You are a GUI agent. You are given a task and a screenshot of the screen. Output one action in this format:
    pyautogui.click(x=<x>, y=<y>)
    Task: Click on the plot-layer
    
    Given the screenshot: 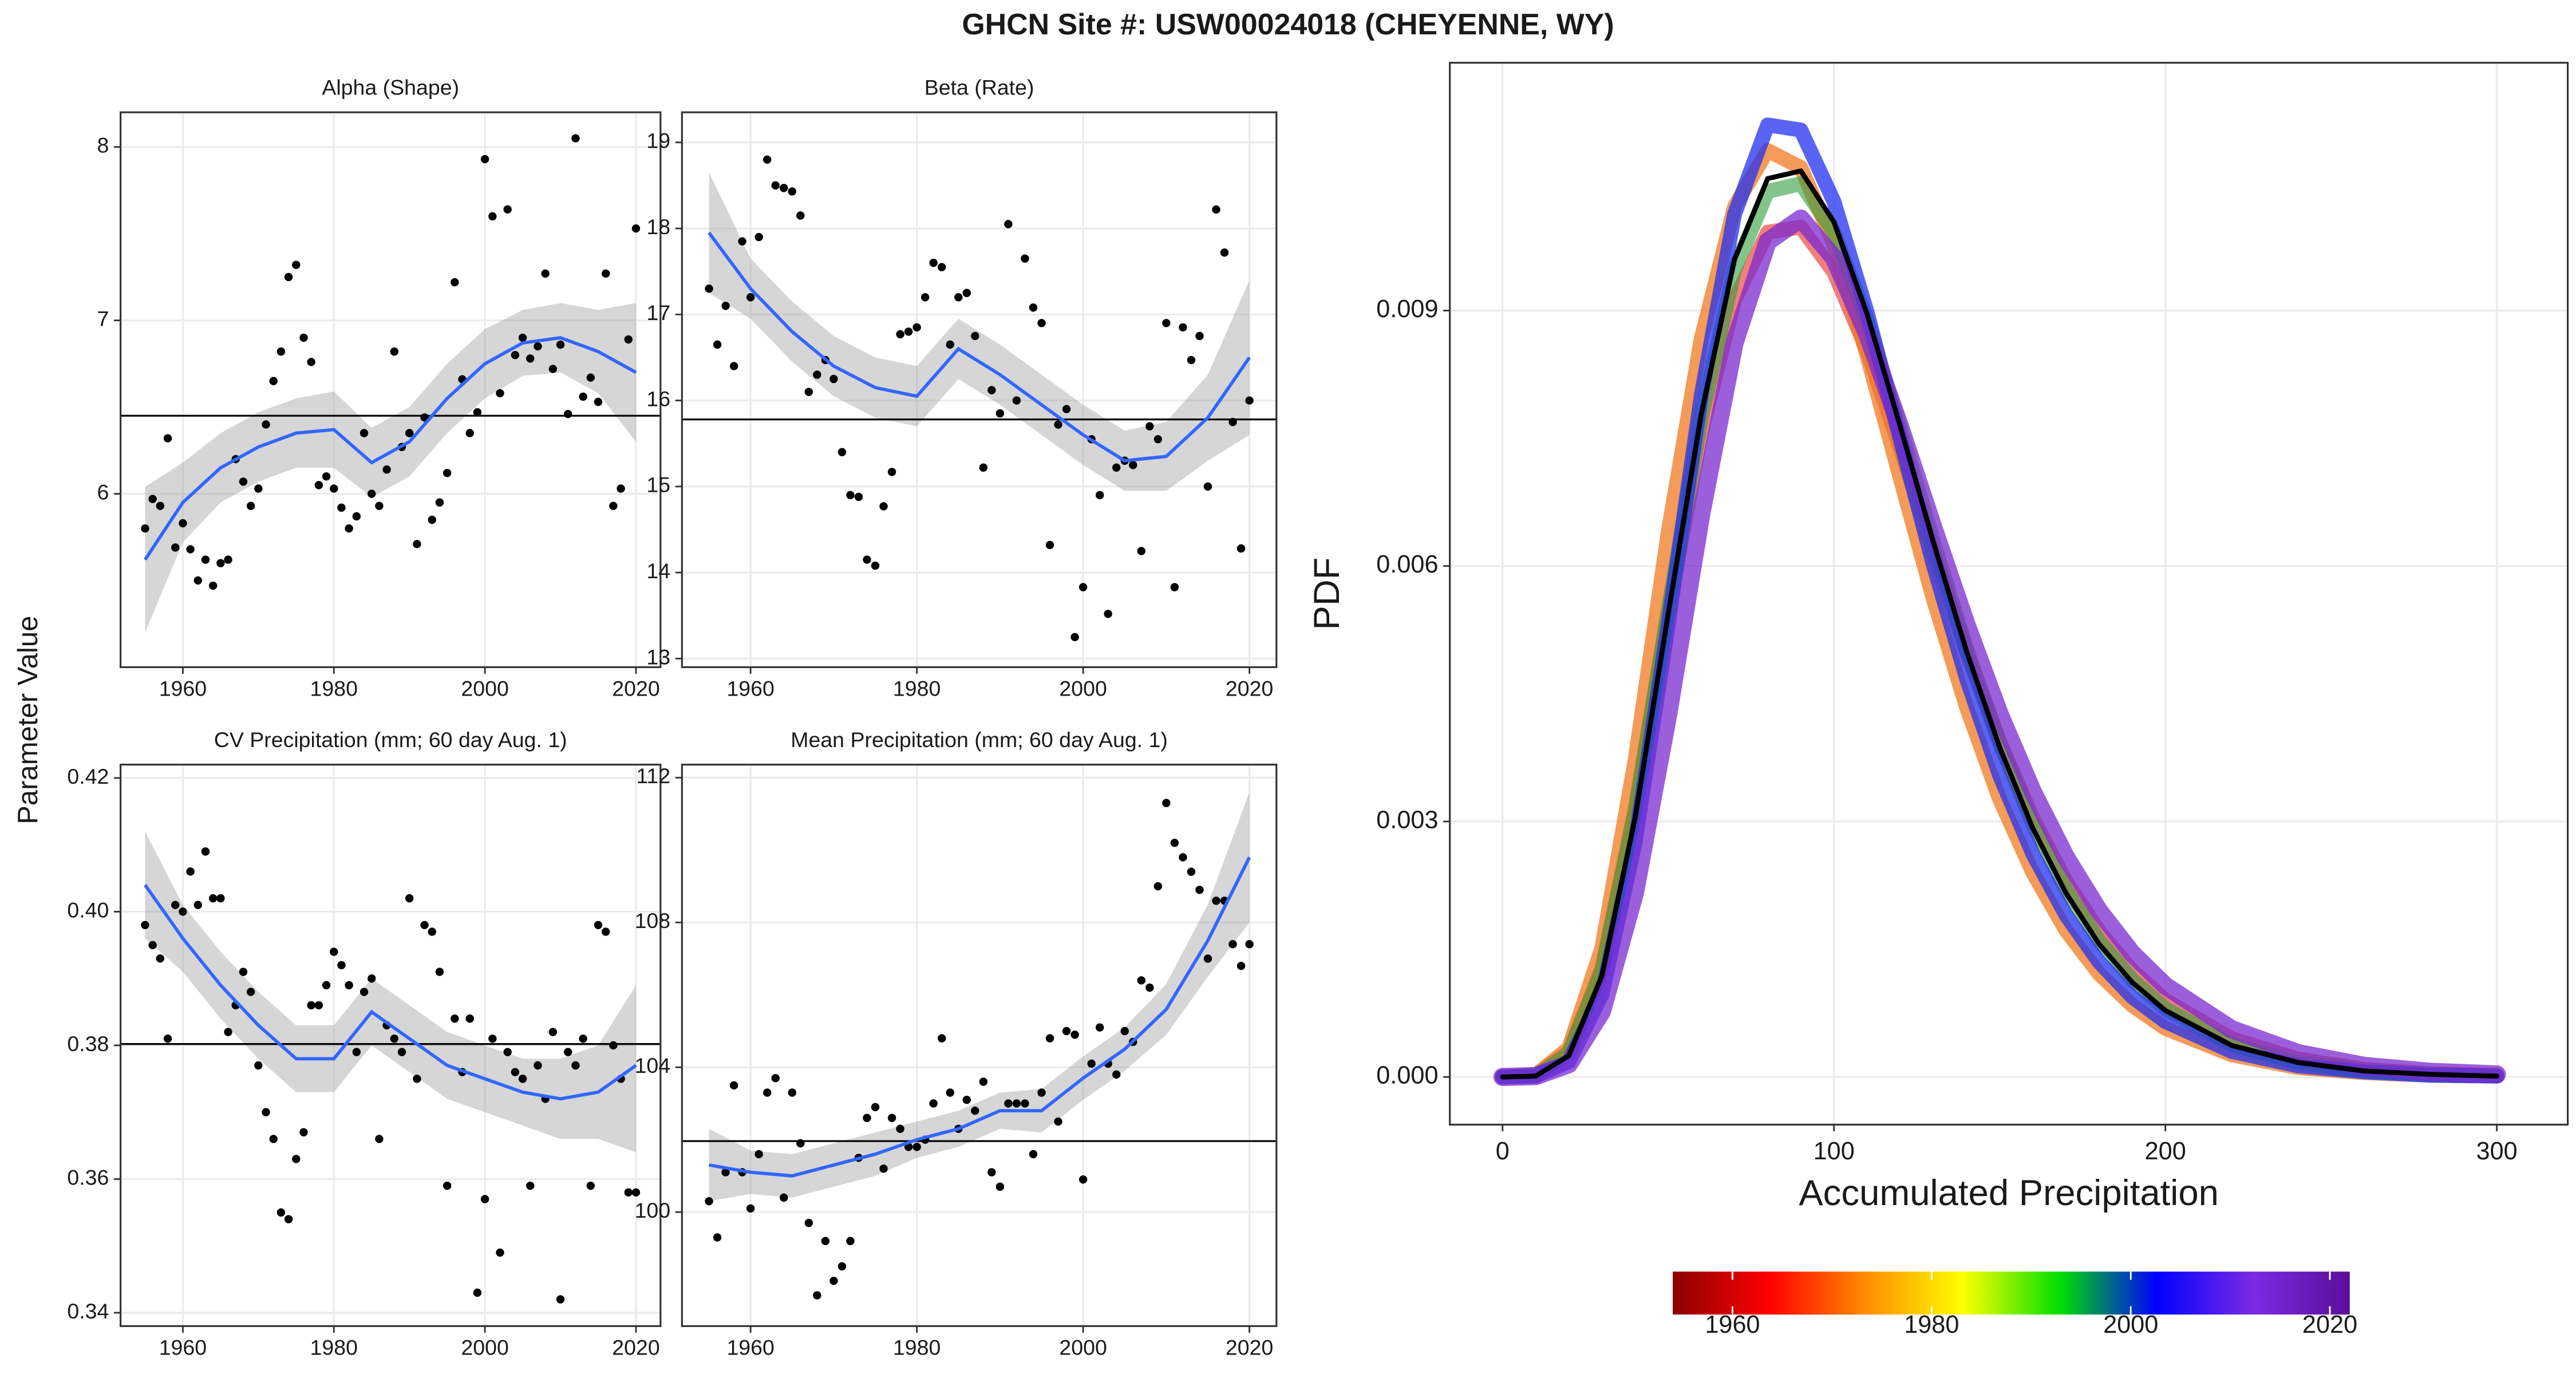 What is the action you would take?
    pyautogui.click(x=979, y=1045)
    